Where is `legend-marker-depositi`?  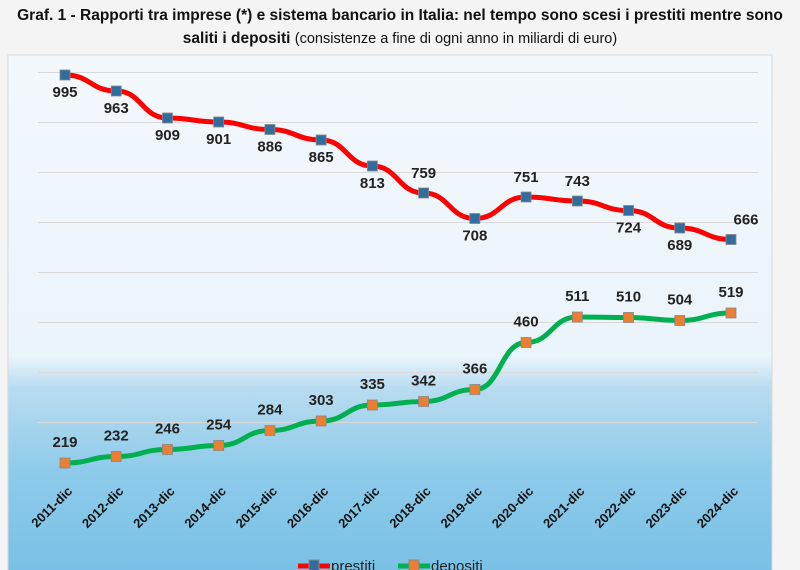
legend-marker-depositi is located at coordinates (414, 564).